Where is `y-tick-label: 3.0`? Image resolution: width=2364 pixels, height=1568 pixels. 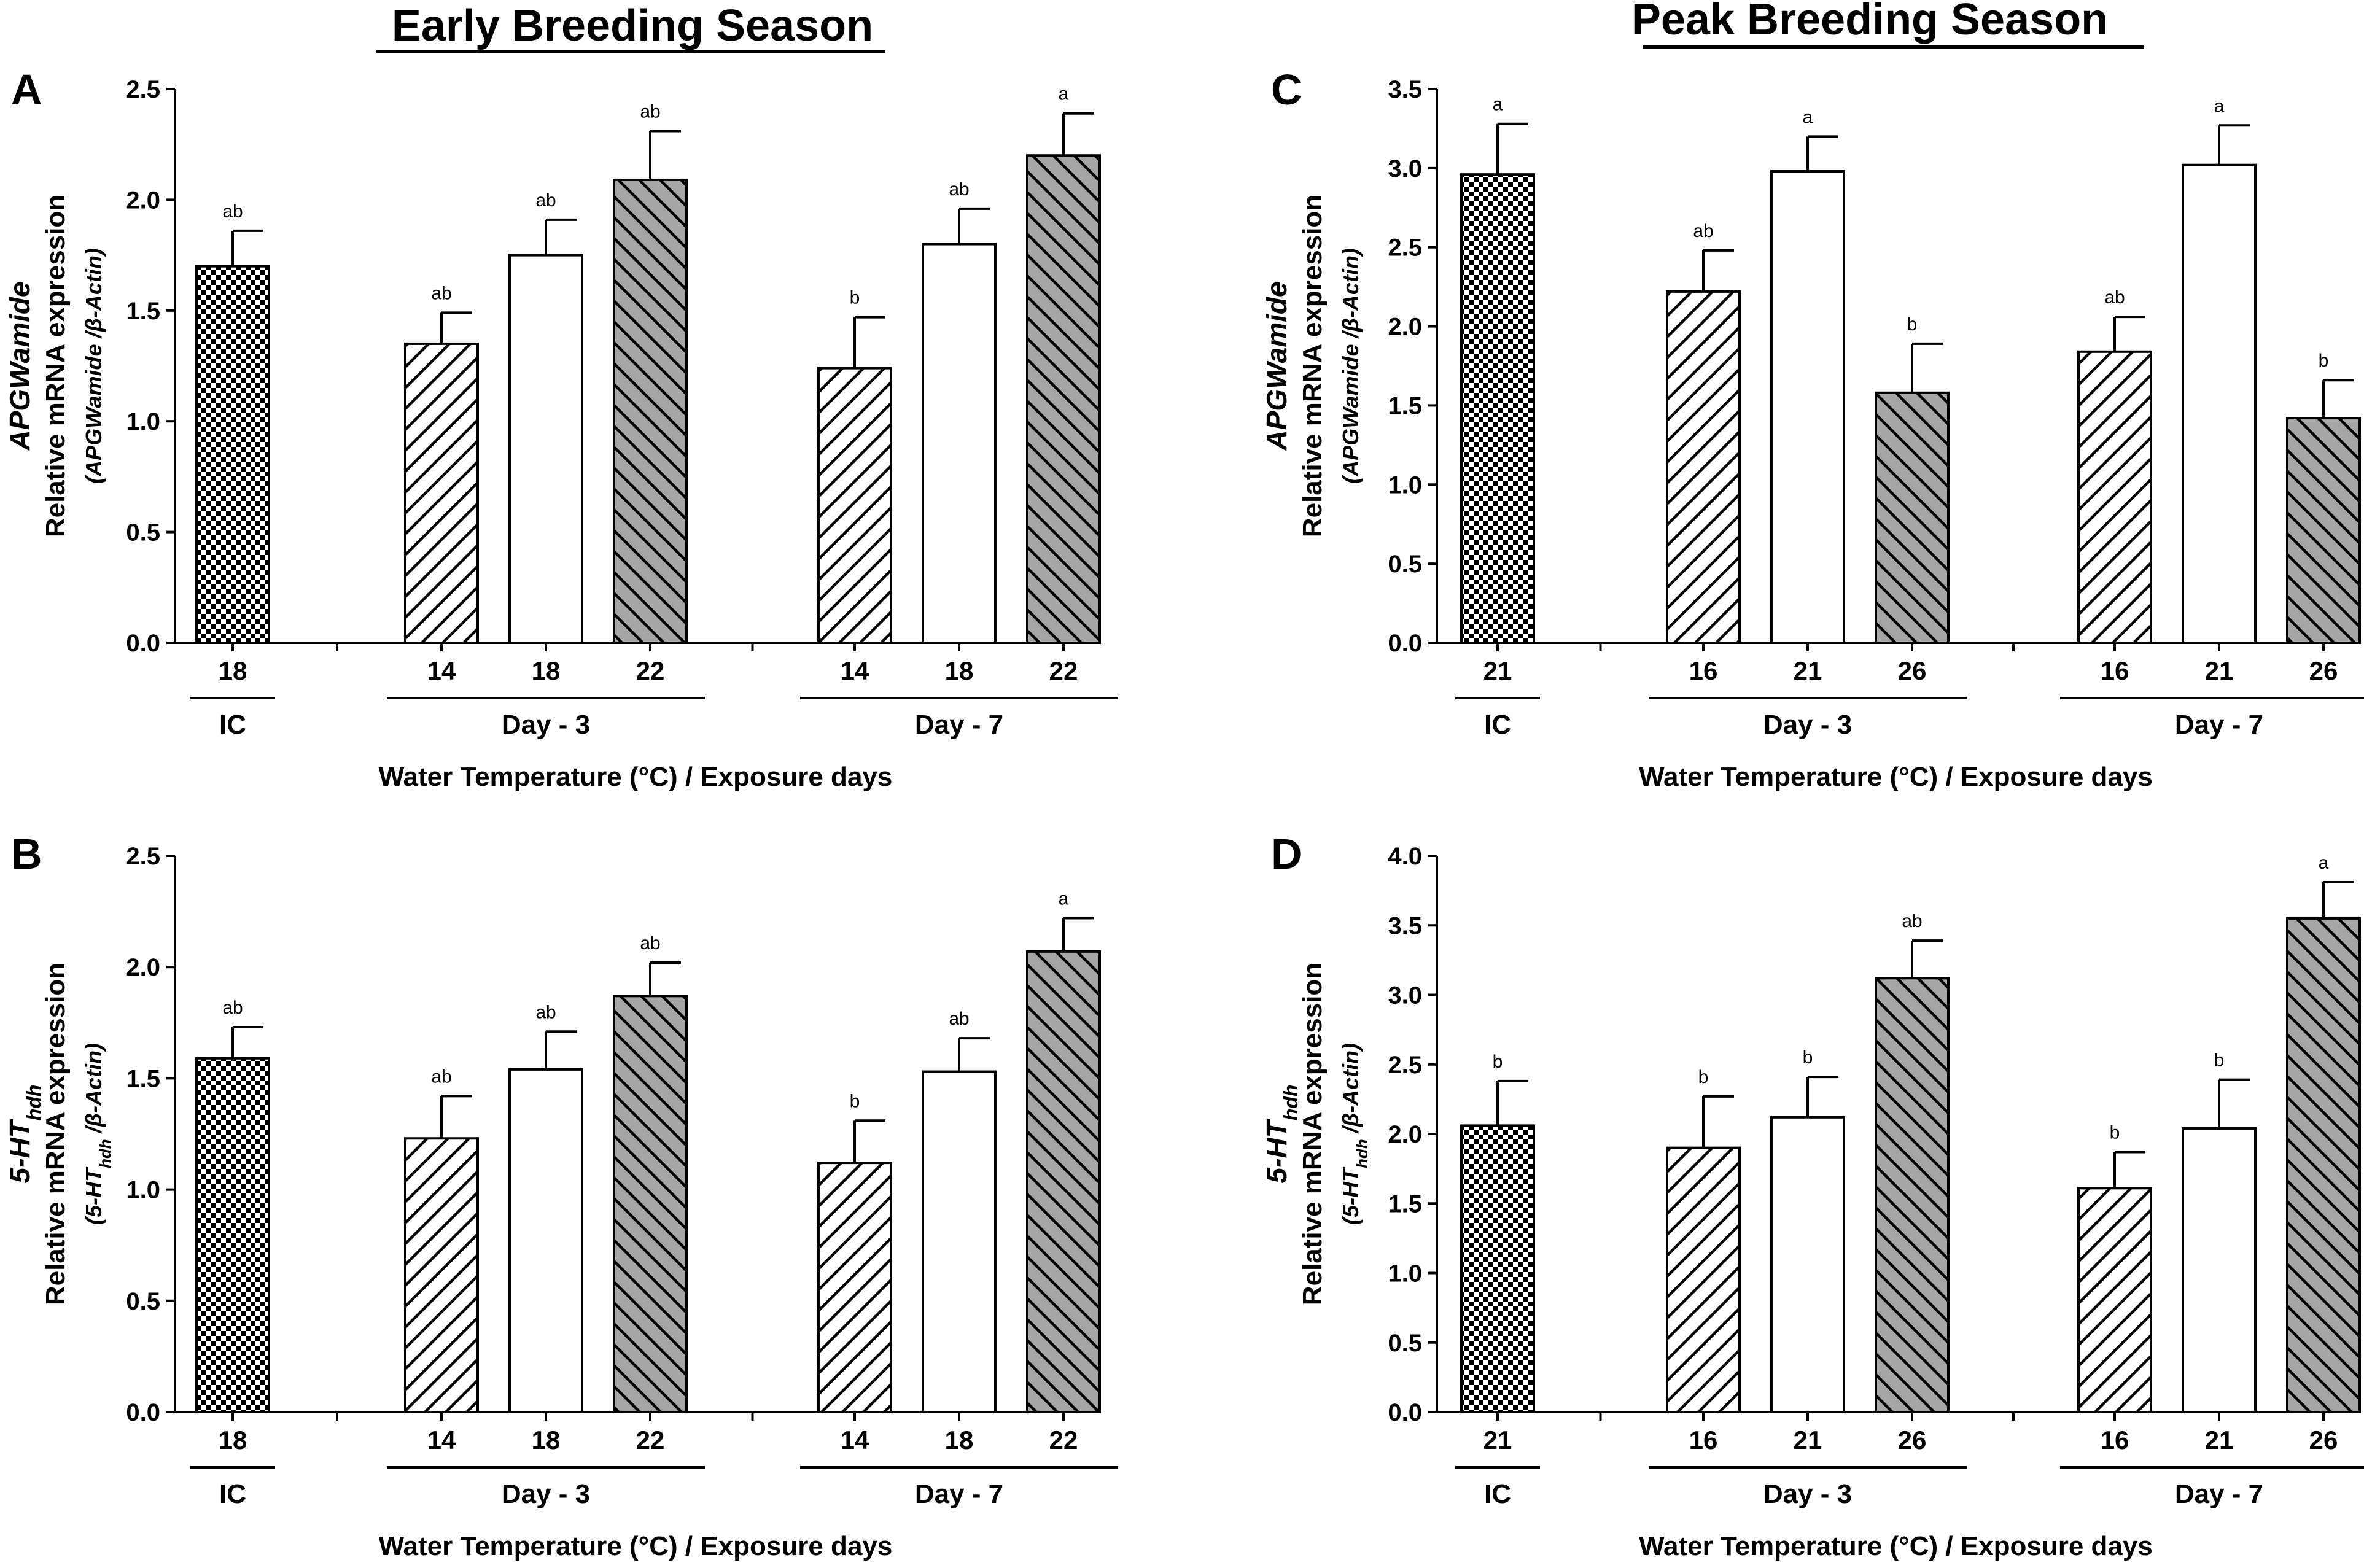 y-tick-label: 3.0 is located at coordinates (1405, 168).